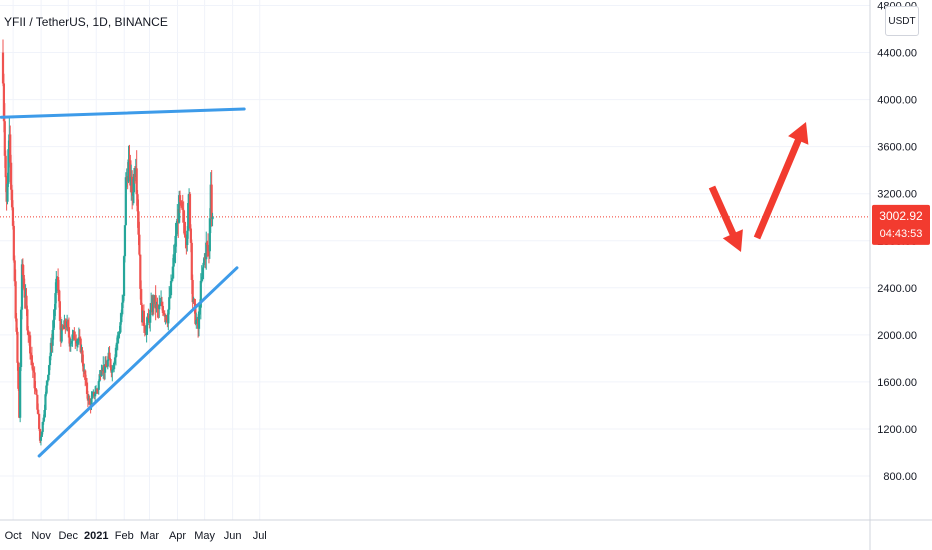 Image resolution: width=932 pixels, height=550 pixels. Describe the element at coordinates (138, 362) in the screenshot. I see `trendline-support` at that location.